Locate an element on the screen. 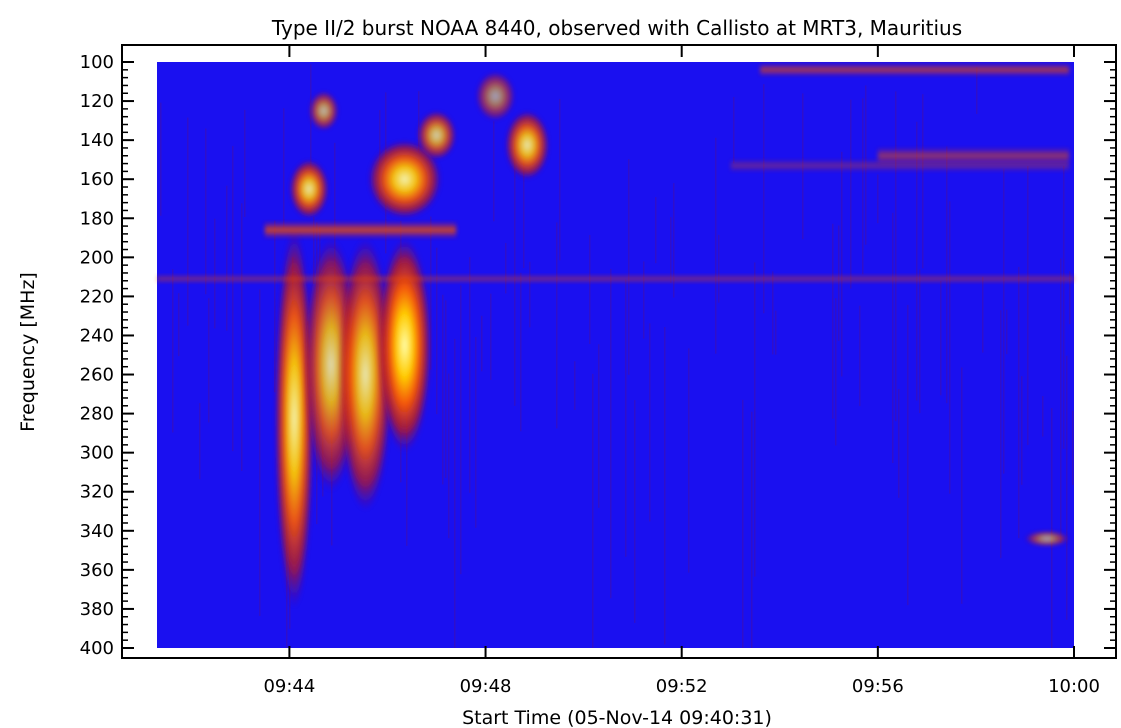 The height and width of the screenshot is (728, 1121). burst-feature: upper patch 2 is located at coordinates (324, 111).